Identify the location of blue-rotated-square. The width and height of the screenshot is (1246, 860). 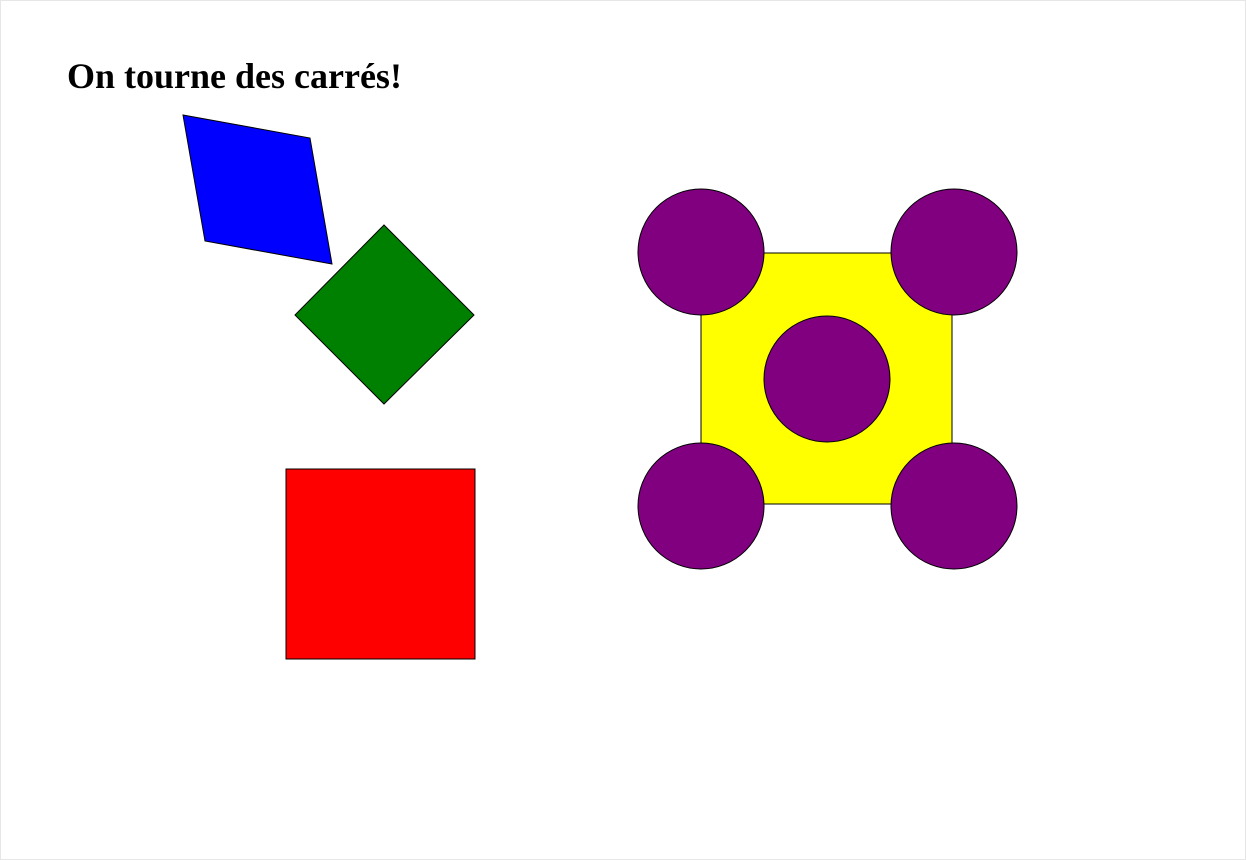
(257, 189).